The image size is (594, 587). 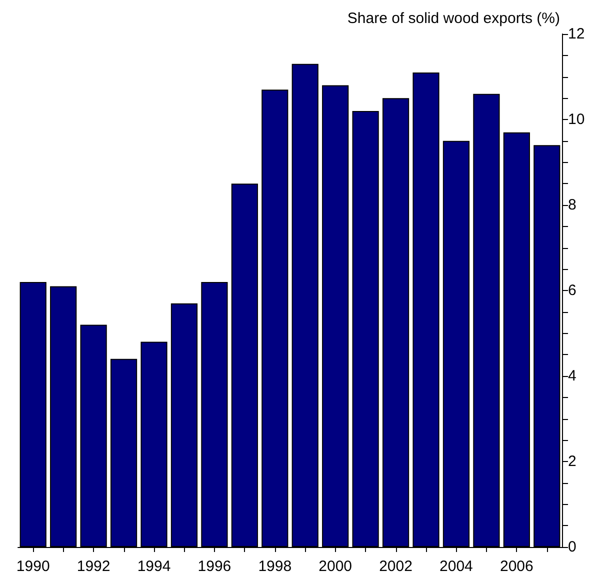 I want to click on x-tick-label: 1998, so click(x=275, y=566).